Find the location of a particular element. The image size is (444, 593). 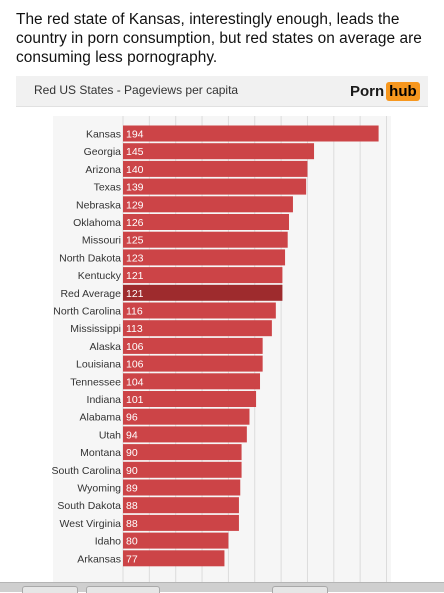

bar-alabama is located at coordinates (186, 416).